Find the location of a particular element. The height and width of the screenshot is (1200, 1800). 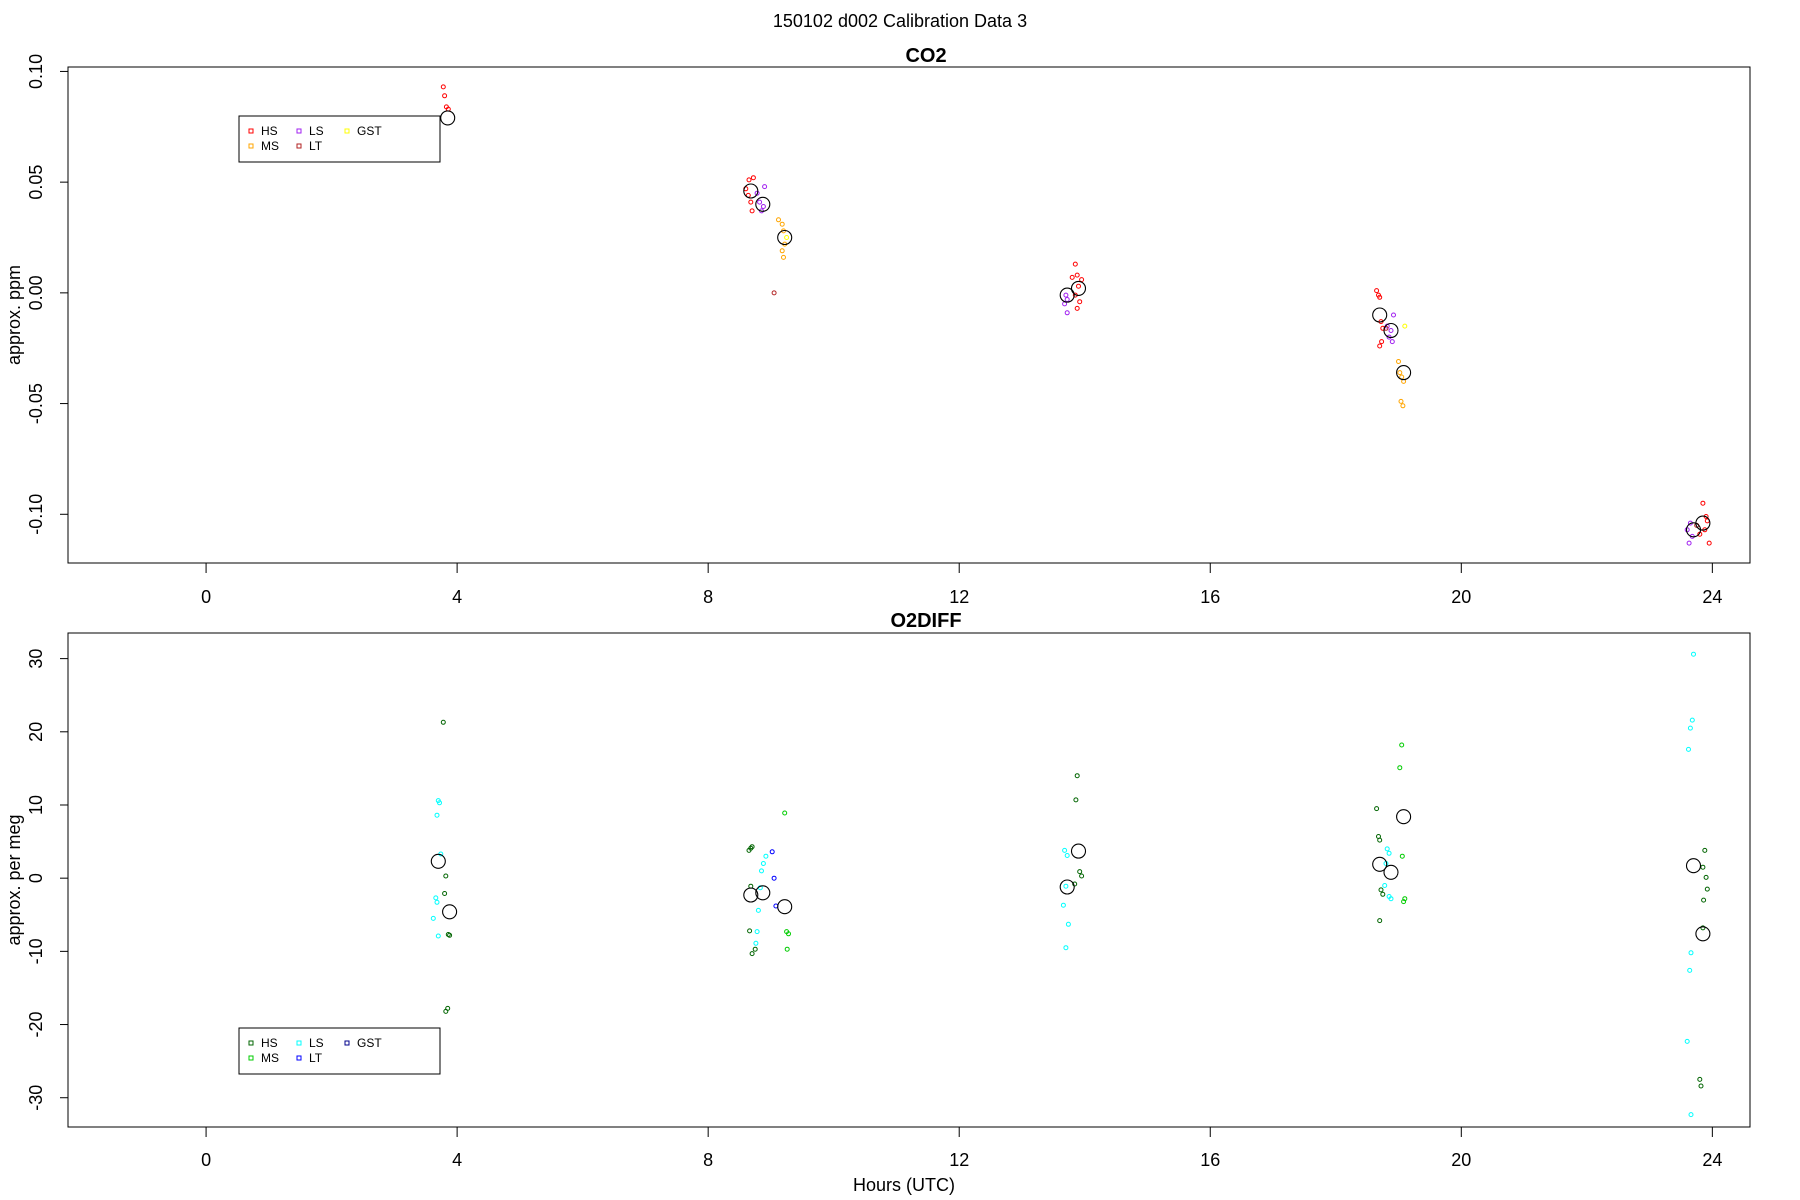

co2-panel-title: CO2 is located at coordinates (925, 56).